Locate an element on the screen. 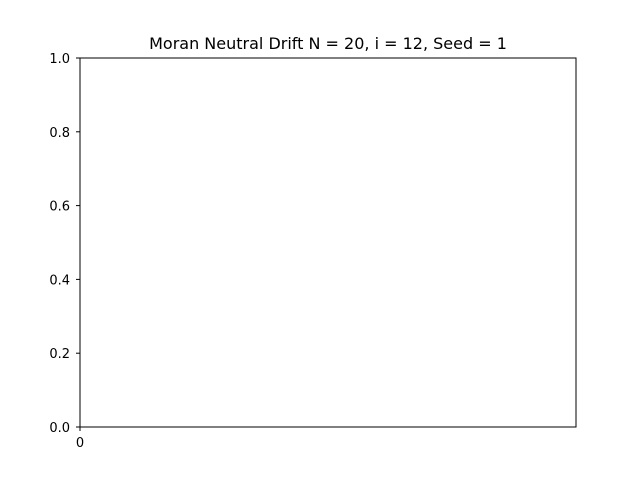  y-tick-label: 0.8 is located at coordinates (59, 133).